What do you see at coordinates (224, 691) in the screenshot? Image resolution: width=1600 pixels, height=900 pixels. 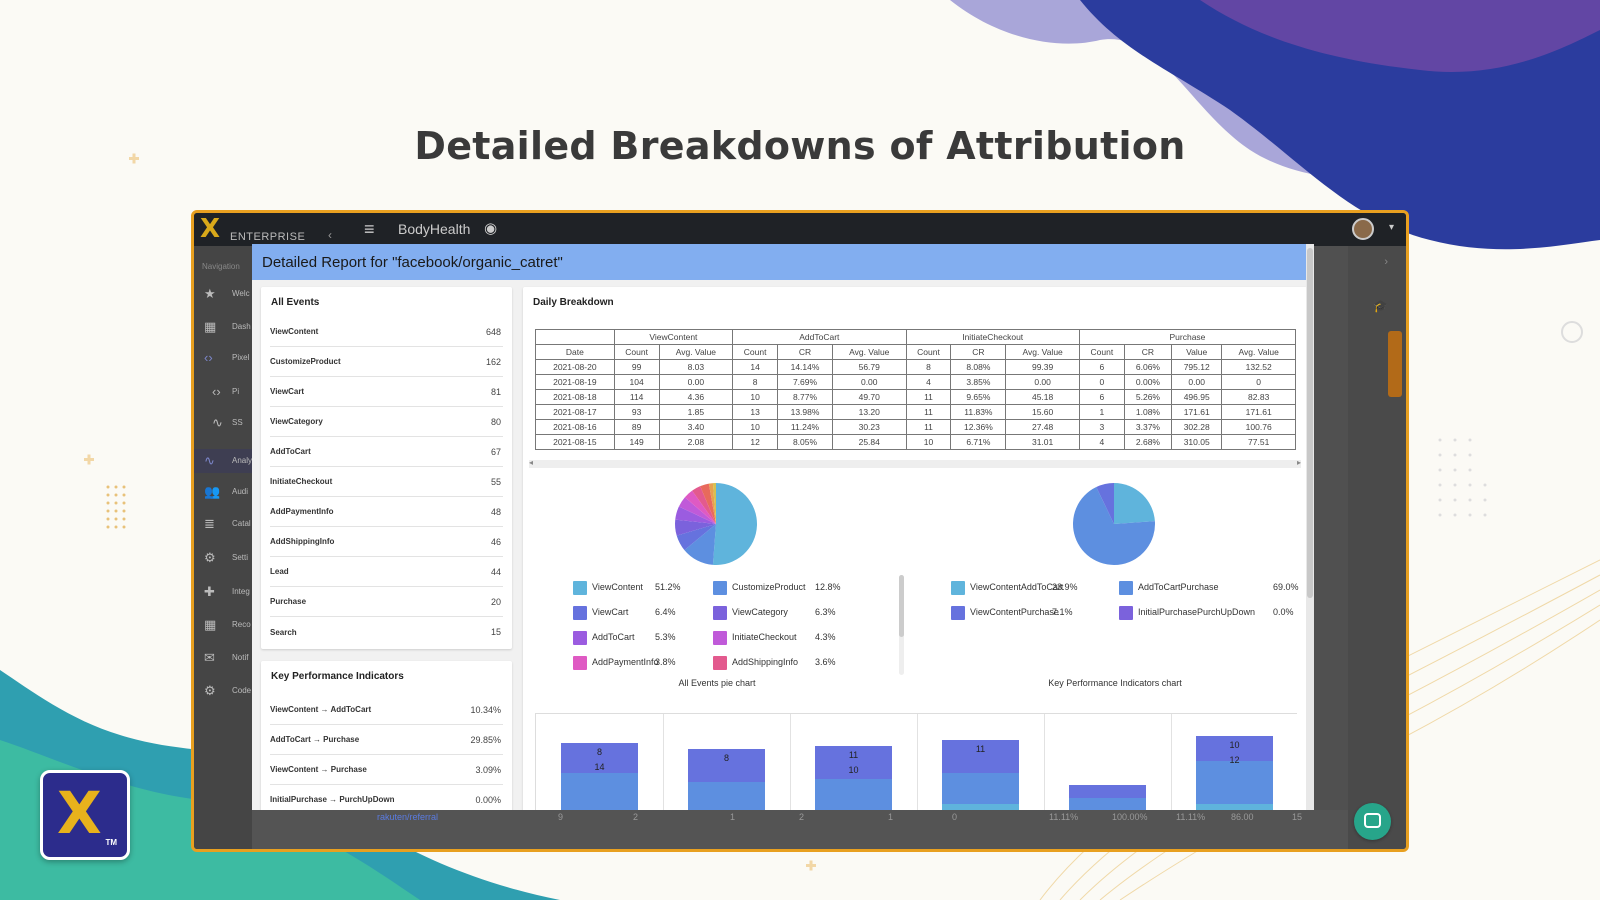 I see `sidebar-item-code: ⚙ Code` at bounding box center [224, 691].